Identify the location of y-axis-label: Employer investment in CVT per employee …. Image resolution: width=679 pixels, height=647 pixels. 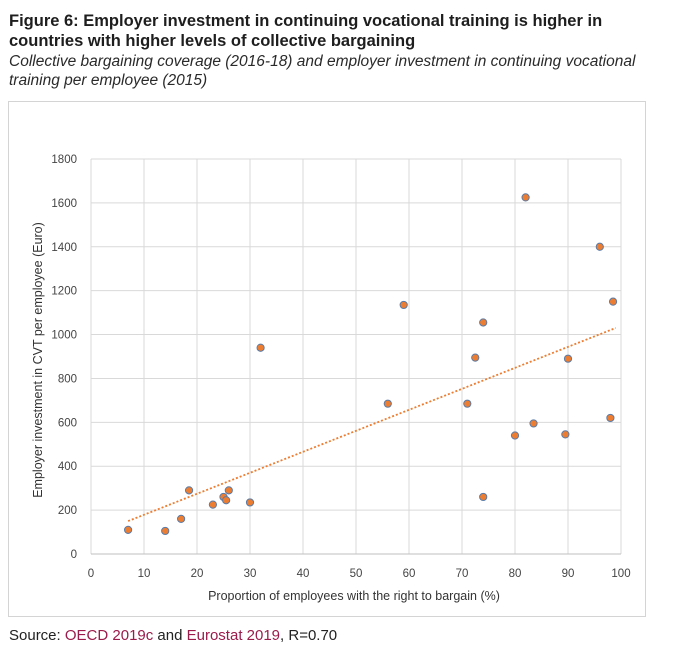
(38, 360).